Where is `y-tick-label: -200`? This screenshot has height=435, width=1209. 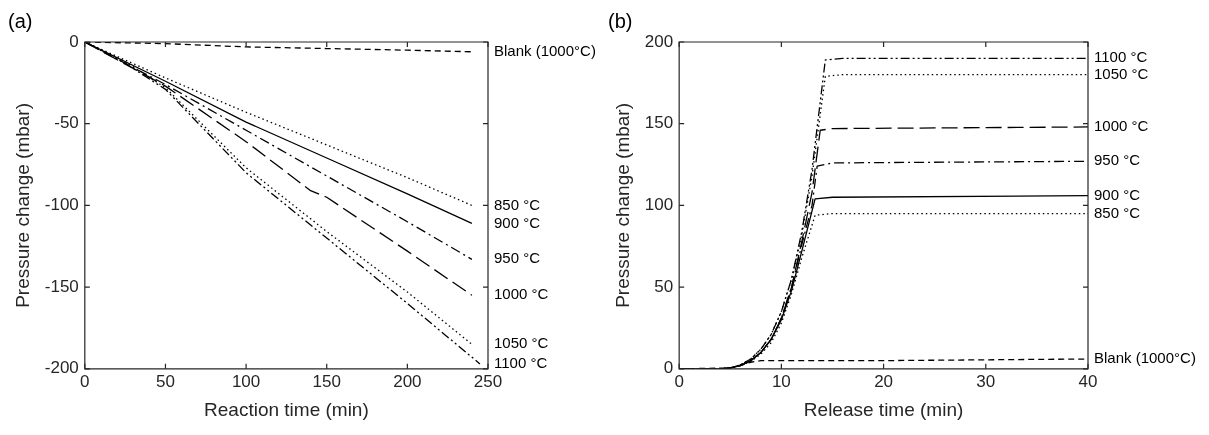 y-tick-label: -200 is located at coordinates (61, 368).